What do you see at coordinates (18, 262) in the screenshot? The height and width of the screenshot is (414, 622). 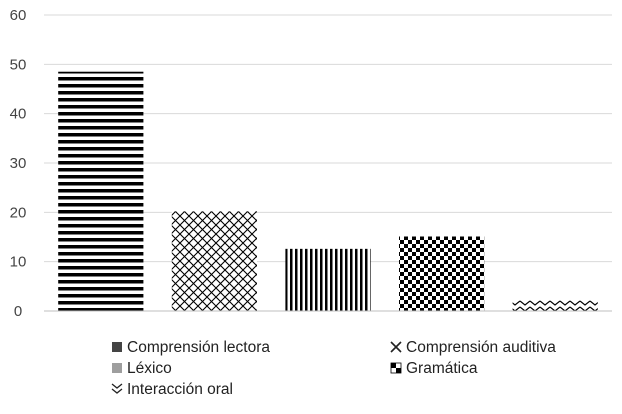 I see `y-tick-label: 10` at bounding box center [18, 262].